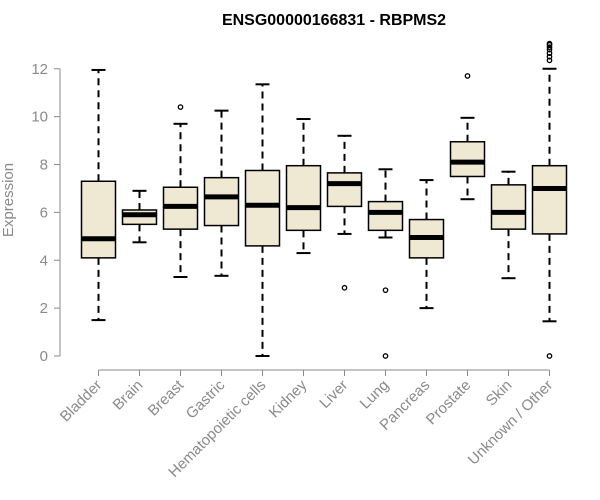  What do you see at coordinates (288, 398) in the screenshot?
I see `x-tick-label: Kidney` at bounding box center [288, 398].